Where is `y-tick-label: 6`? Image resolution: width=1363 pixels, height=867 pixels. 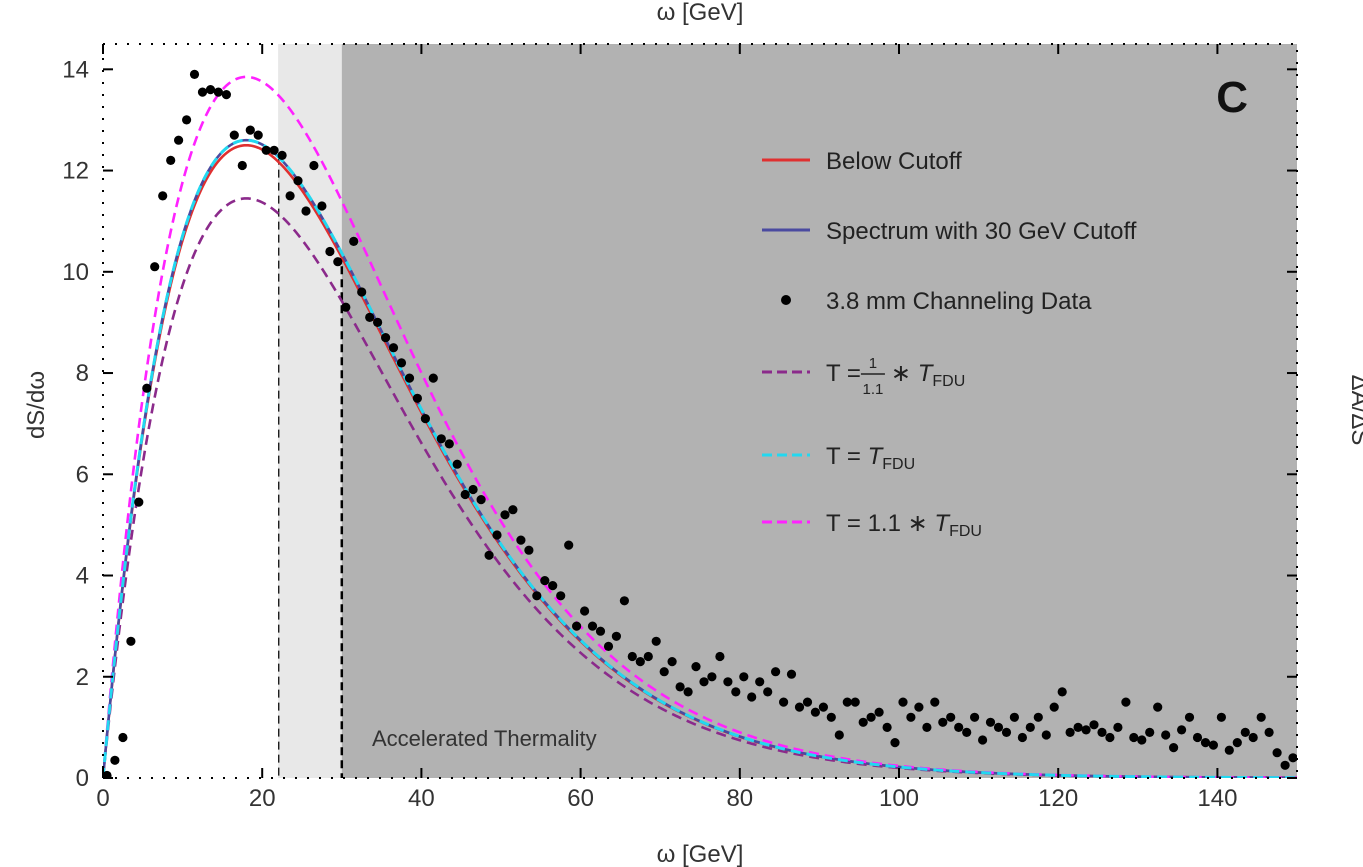 y-tick-label: 6 is located at coordinates (82, 474).